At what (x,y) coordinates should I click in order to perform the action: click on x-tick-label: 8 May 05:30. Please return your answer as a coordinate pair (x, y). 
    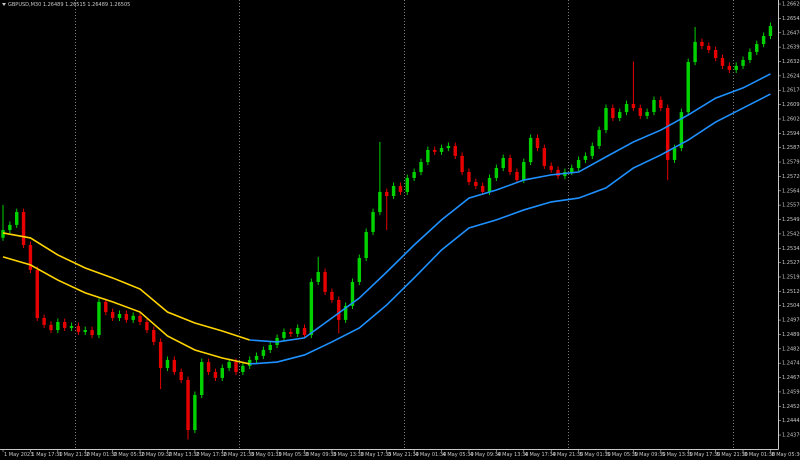
    Looking at the image, I should click on (785, 455).